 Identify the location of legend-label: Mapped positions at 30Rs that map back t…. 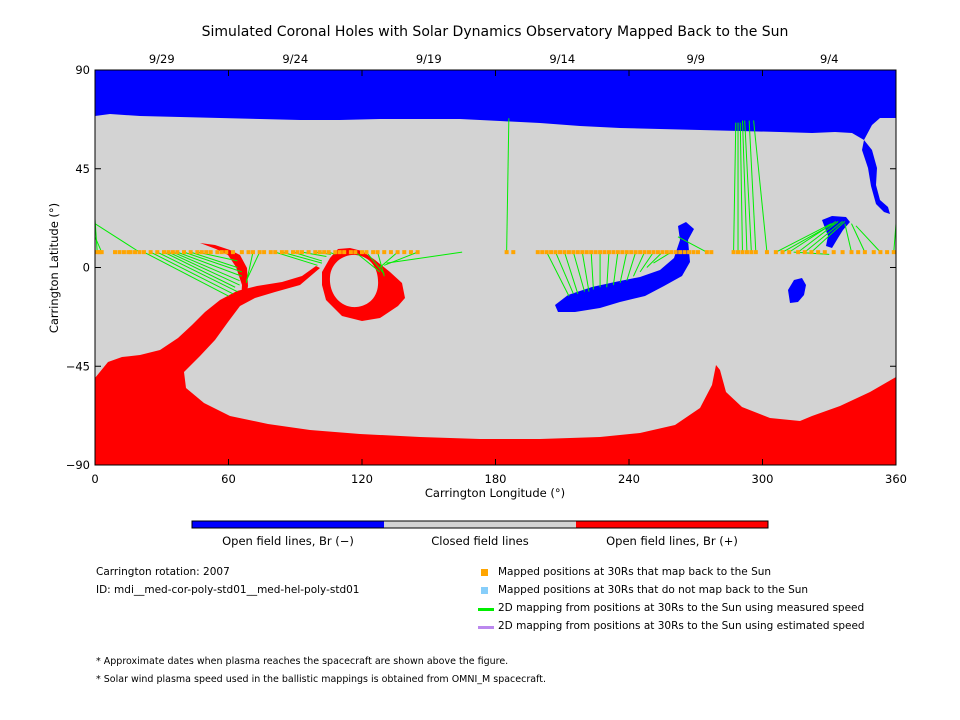
(635, 572).